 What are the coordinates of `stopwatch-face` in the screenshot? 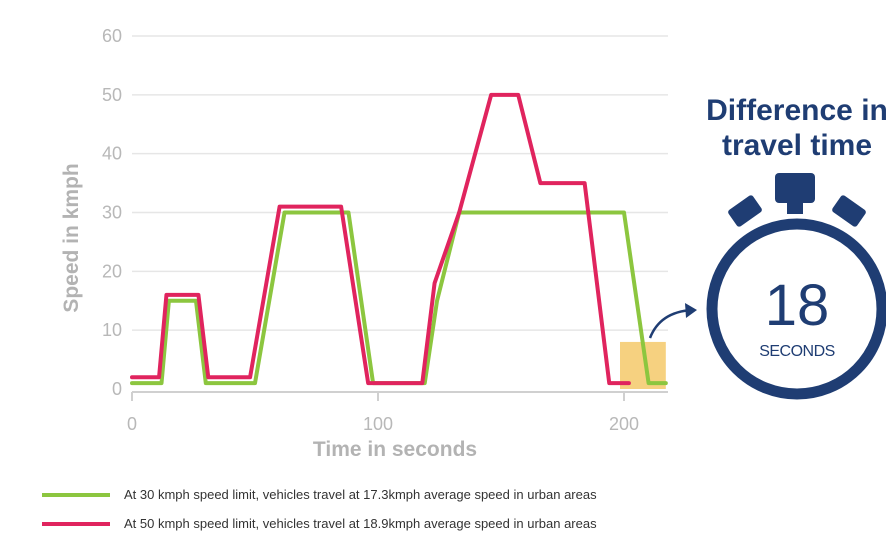 It's located at (796, 309).